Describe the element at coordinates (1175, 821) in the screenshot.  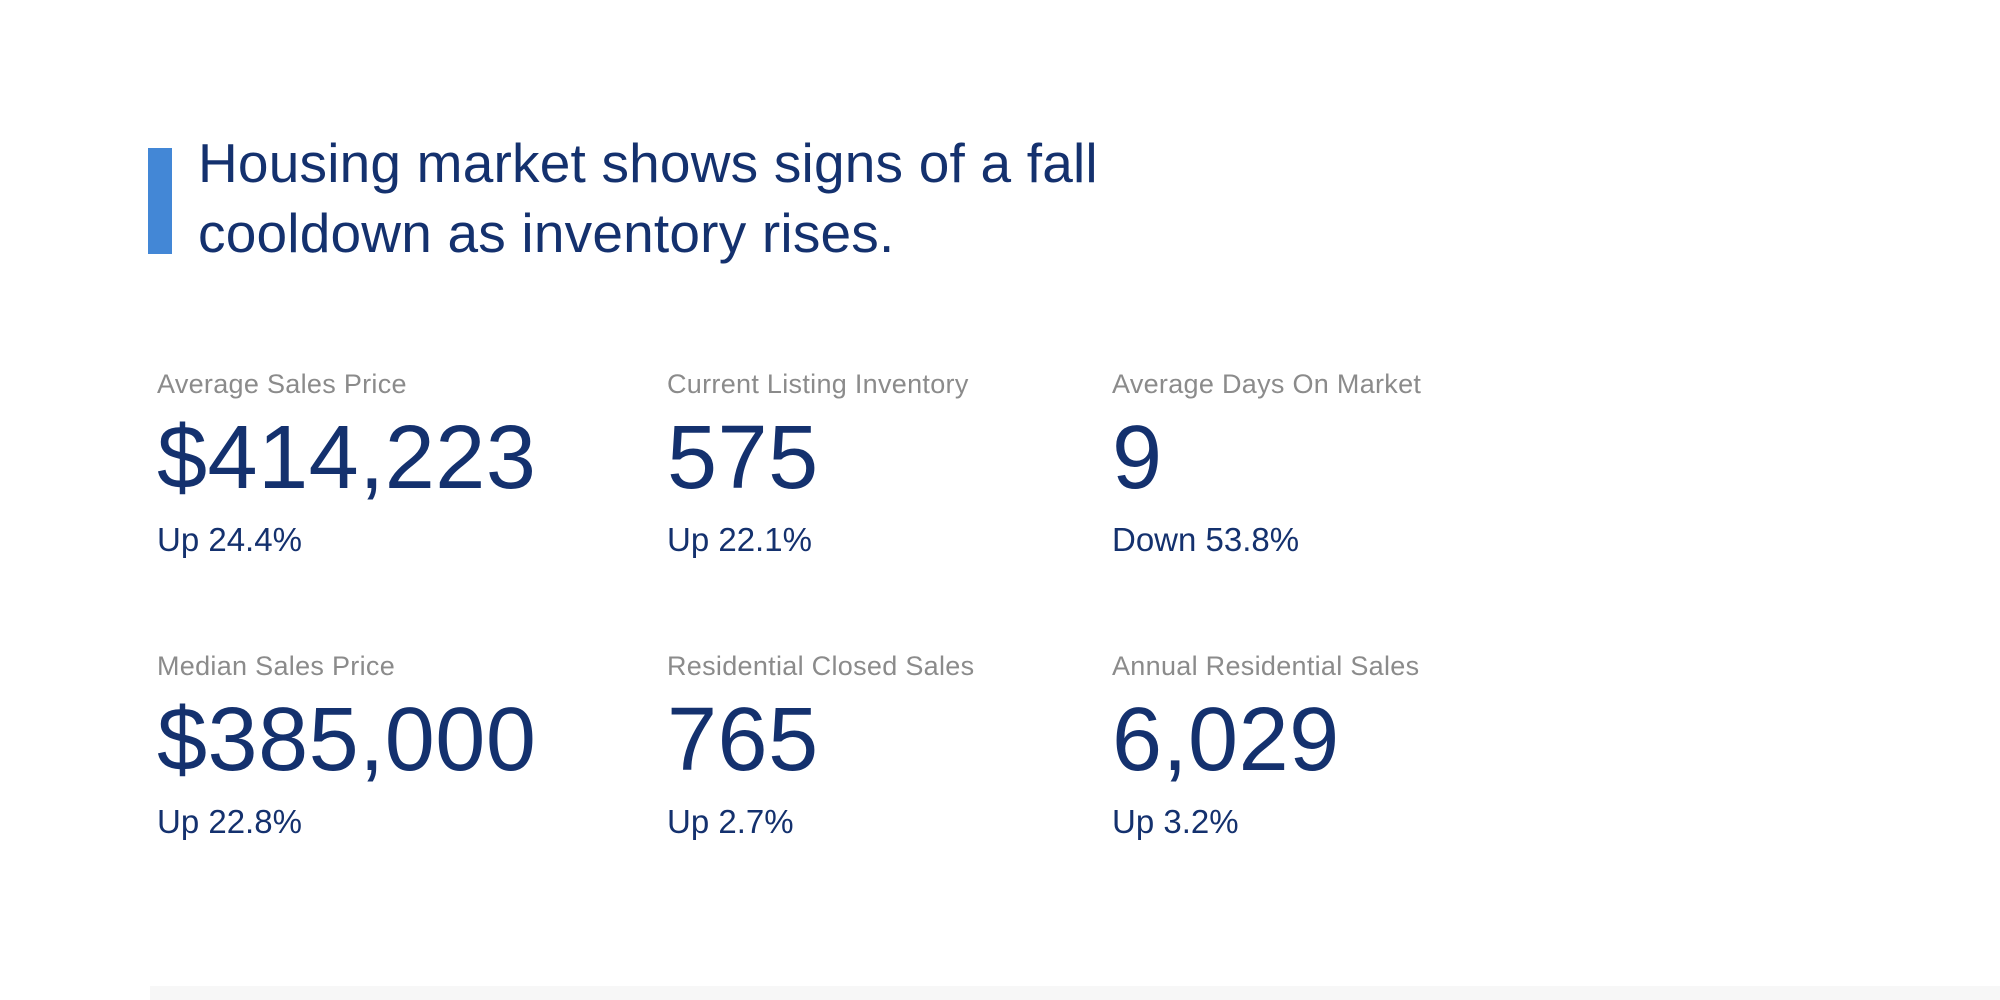
I see `stat-delta: Up 3.2%` at that location.